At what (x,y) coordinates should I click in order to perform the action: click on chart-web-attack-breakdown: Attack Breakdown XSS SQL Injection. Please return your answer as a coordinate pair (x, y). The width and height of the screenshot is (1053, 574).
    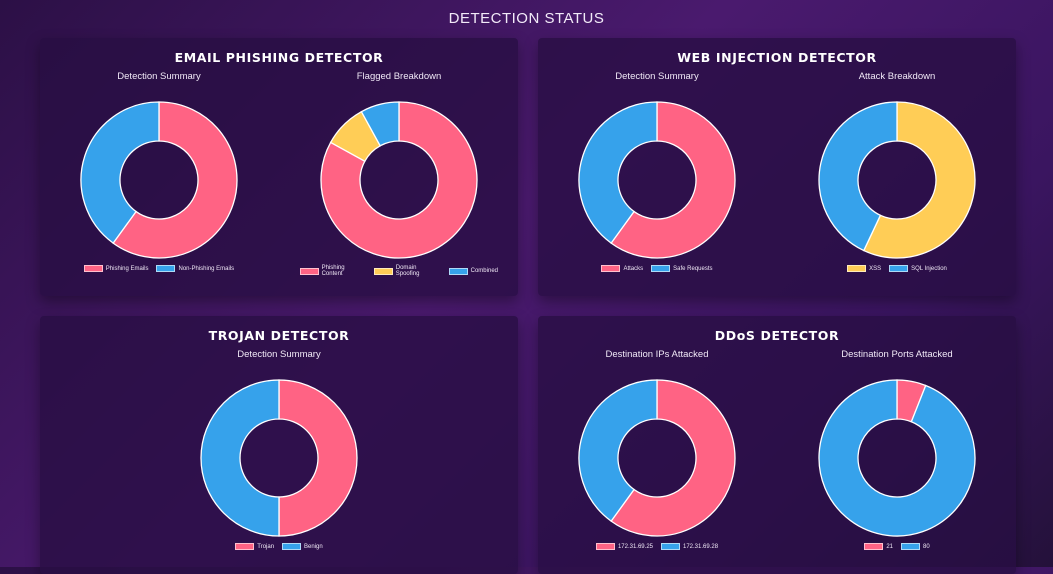
    Looking at the image, I should click on (897, 181).